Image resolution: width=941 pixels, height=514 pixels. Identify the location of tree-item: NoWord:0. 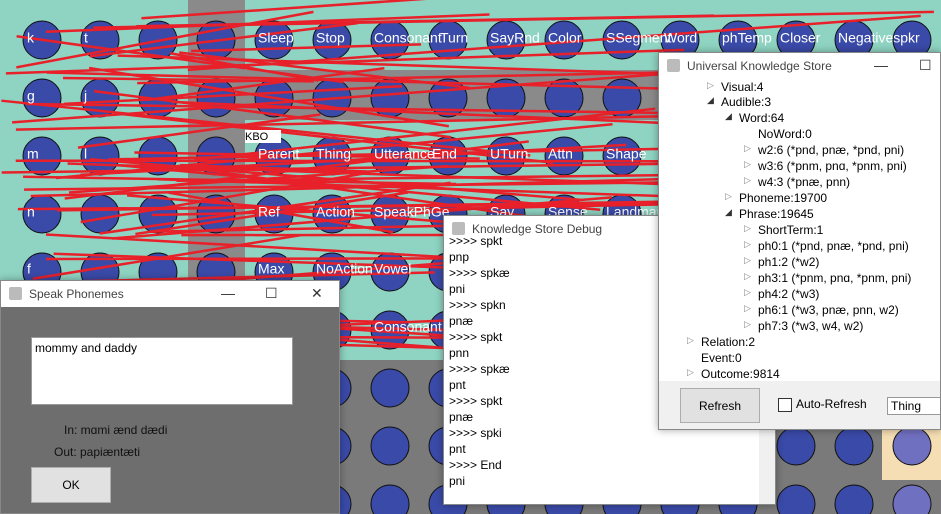
(785, 134).